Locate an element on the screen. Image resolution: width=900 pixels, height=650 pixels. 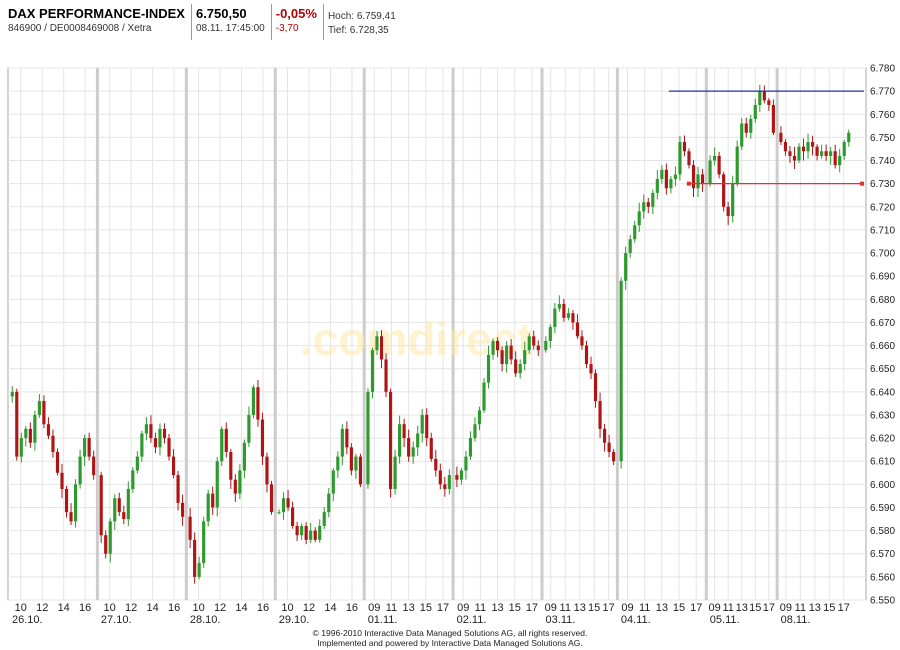
change-percent: -0,05% is located at coordinates (296, 13).